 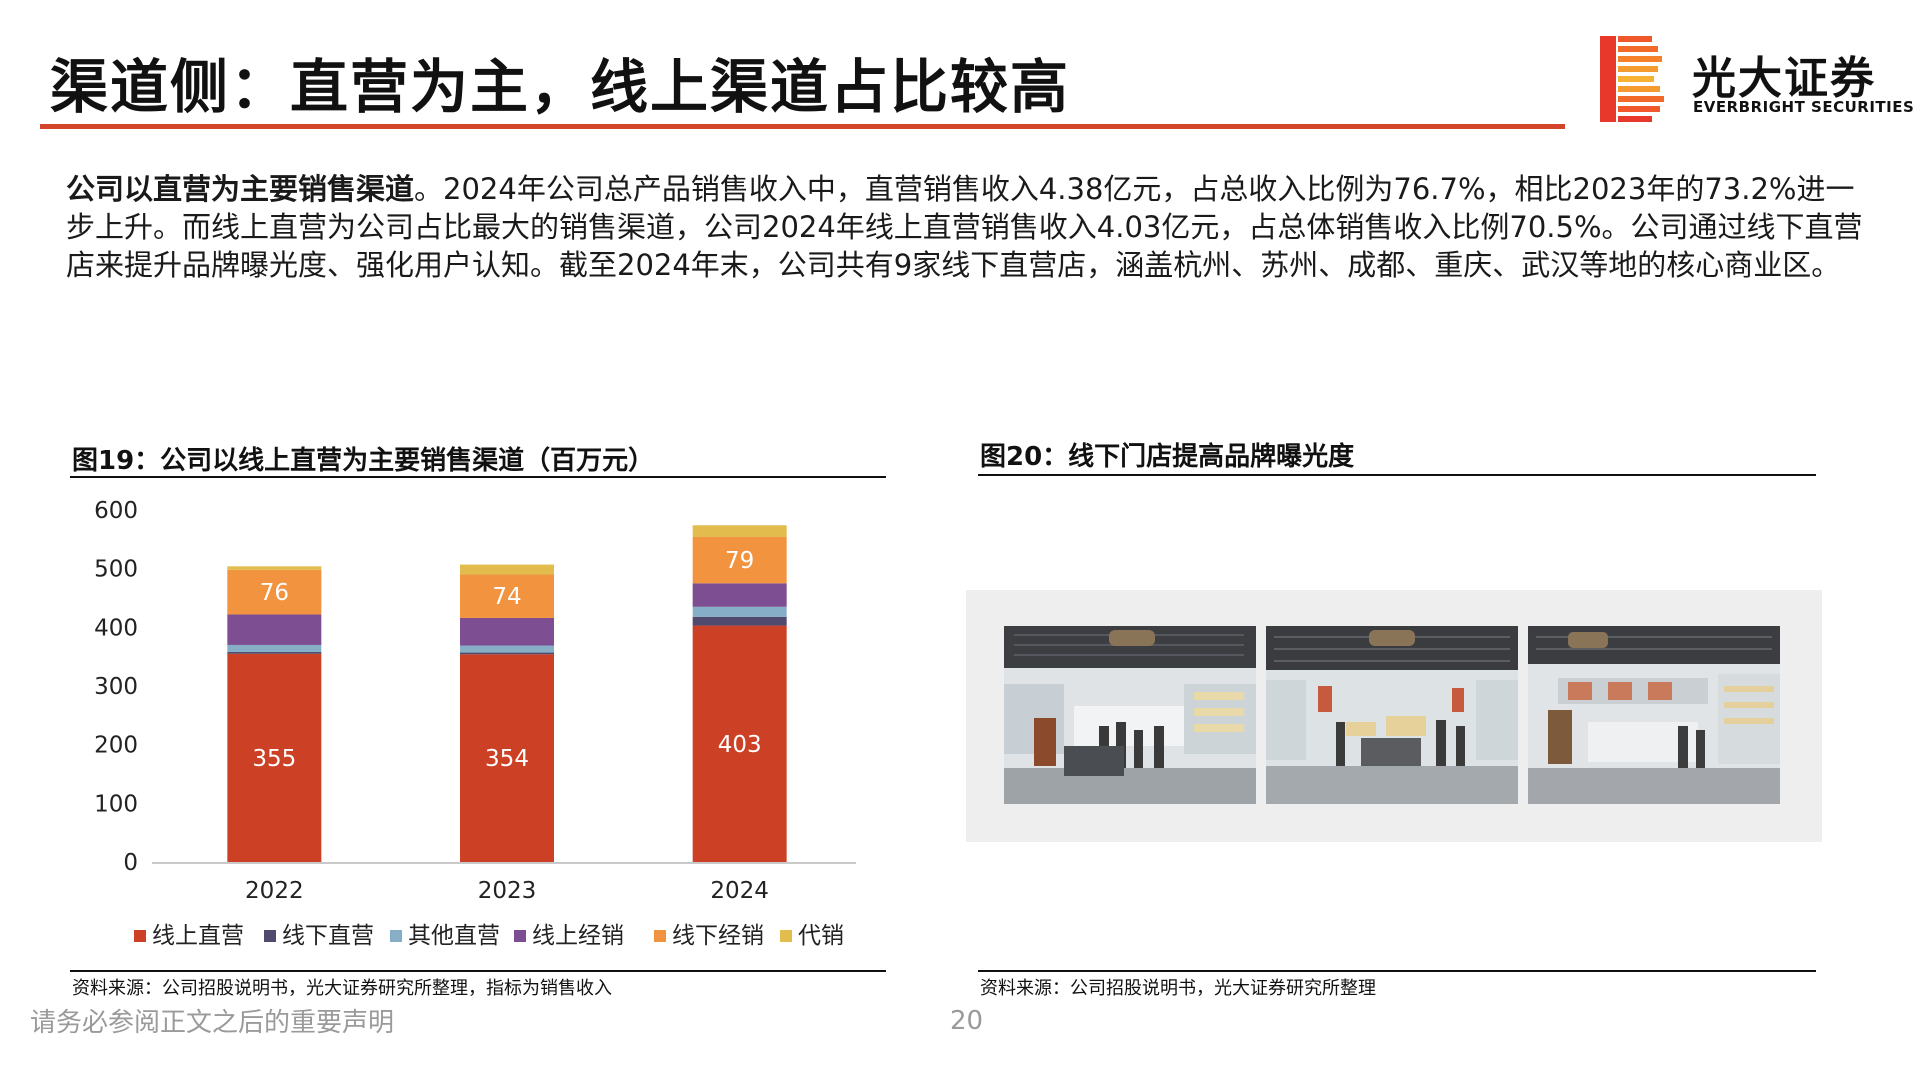 I want to click on logo-english-name: EVERBRIGHT SECURITIES, so click(x=1804, y=107).